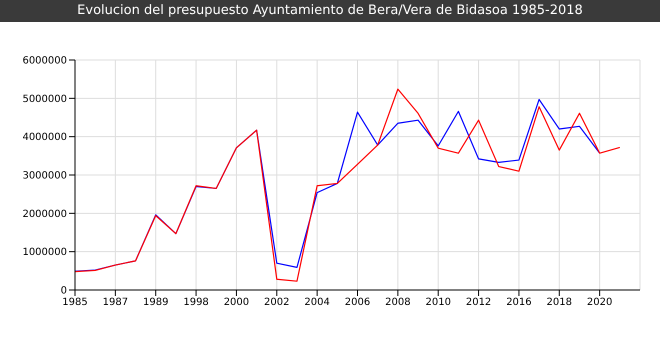  What do you see at coordinates (44, 61) in the screenshot?
I see `y-tick-label: 6000000` at bounding box center [44, 61].